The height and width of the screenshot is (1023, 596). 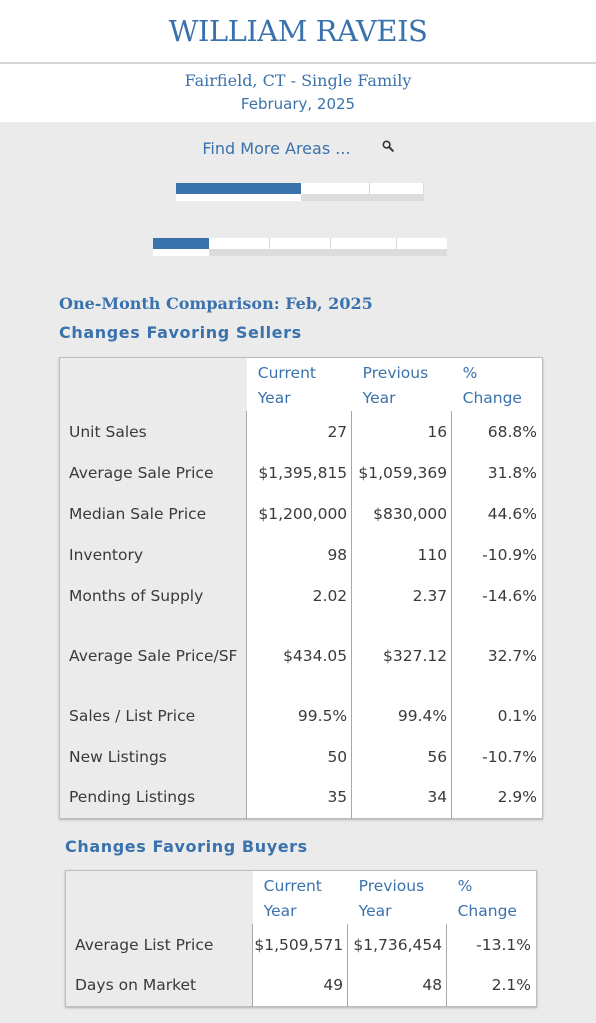 I want to click on current-year-value: $1,395,815, so click(x=299, y=472).